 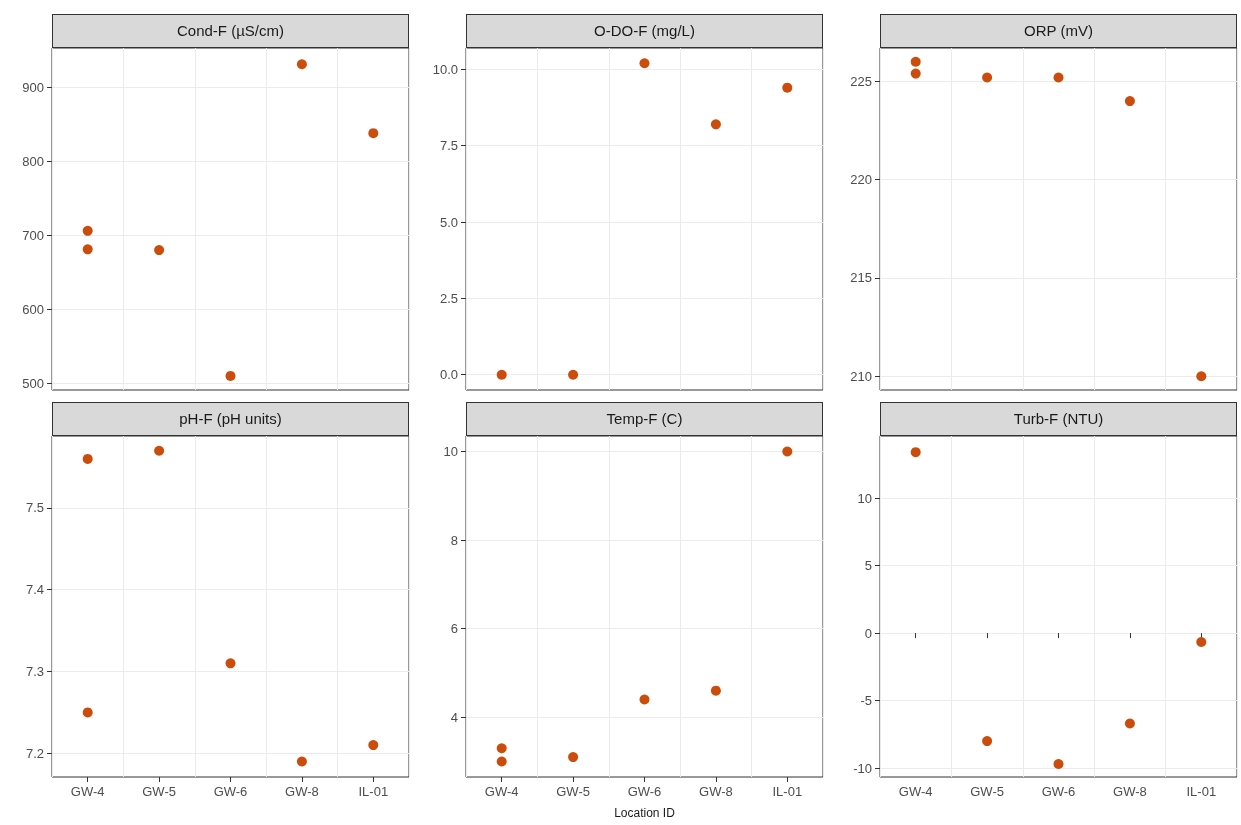 I want to click on y-tick-label: 6, so click(x=454, y=629).